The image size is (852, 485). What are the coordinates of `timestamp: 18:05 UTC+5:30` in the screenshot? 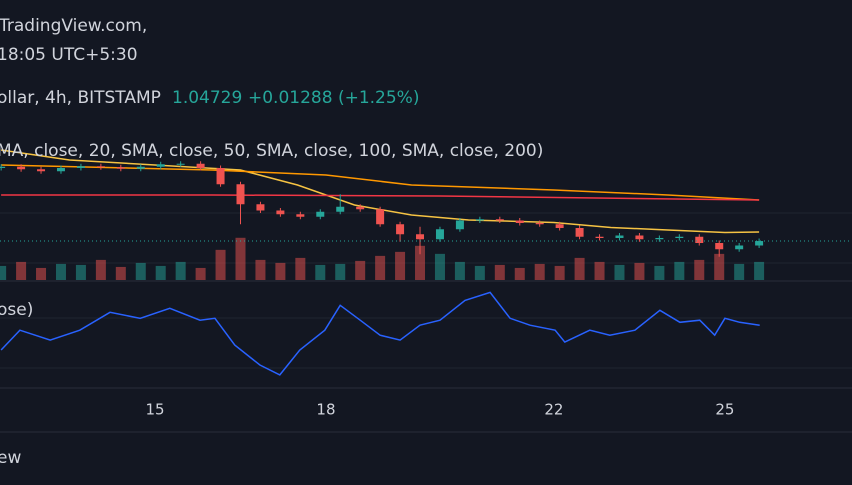 It's located at (69, 55).